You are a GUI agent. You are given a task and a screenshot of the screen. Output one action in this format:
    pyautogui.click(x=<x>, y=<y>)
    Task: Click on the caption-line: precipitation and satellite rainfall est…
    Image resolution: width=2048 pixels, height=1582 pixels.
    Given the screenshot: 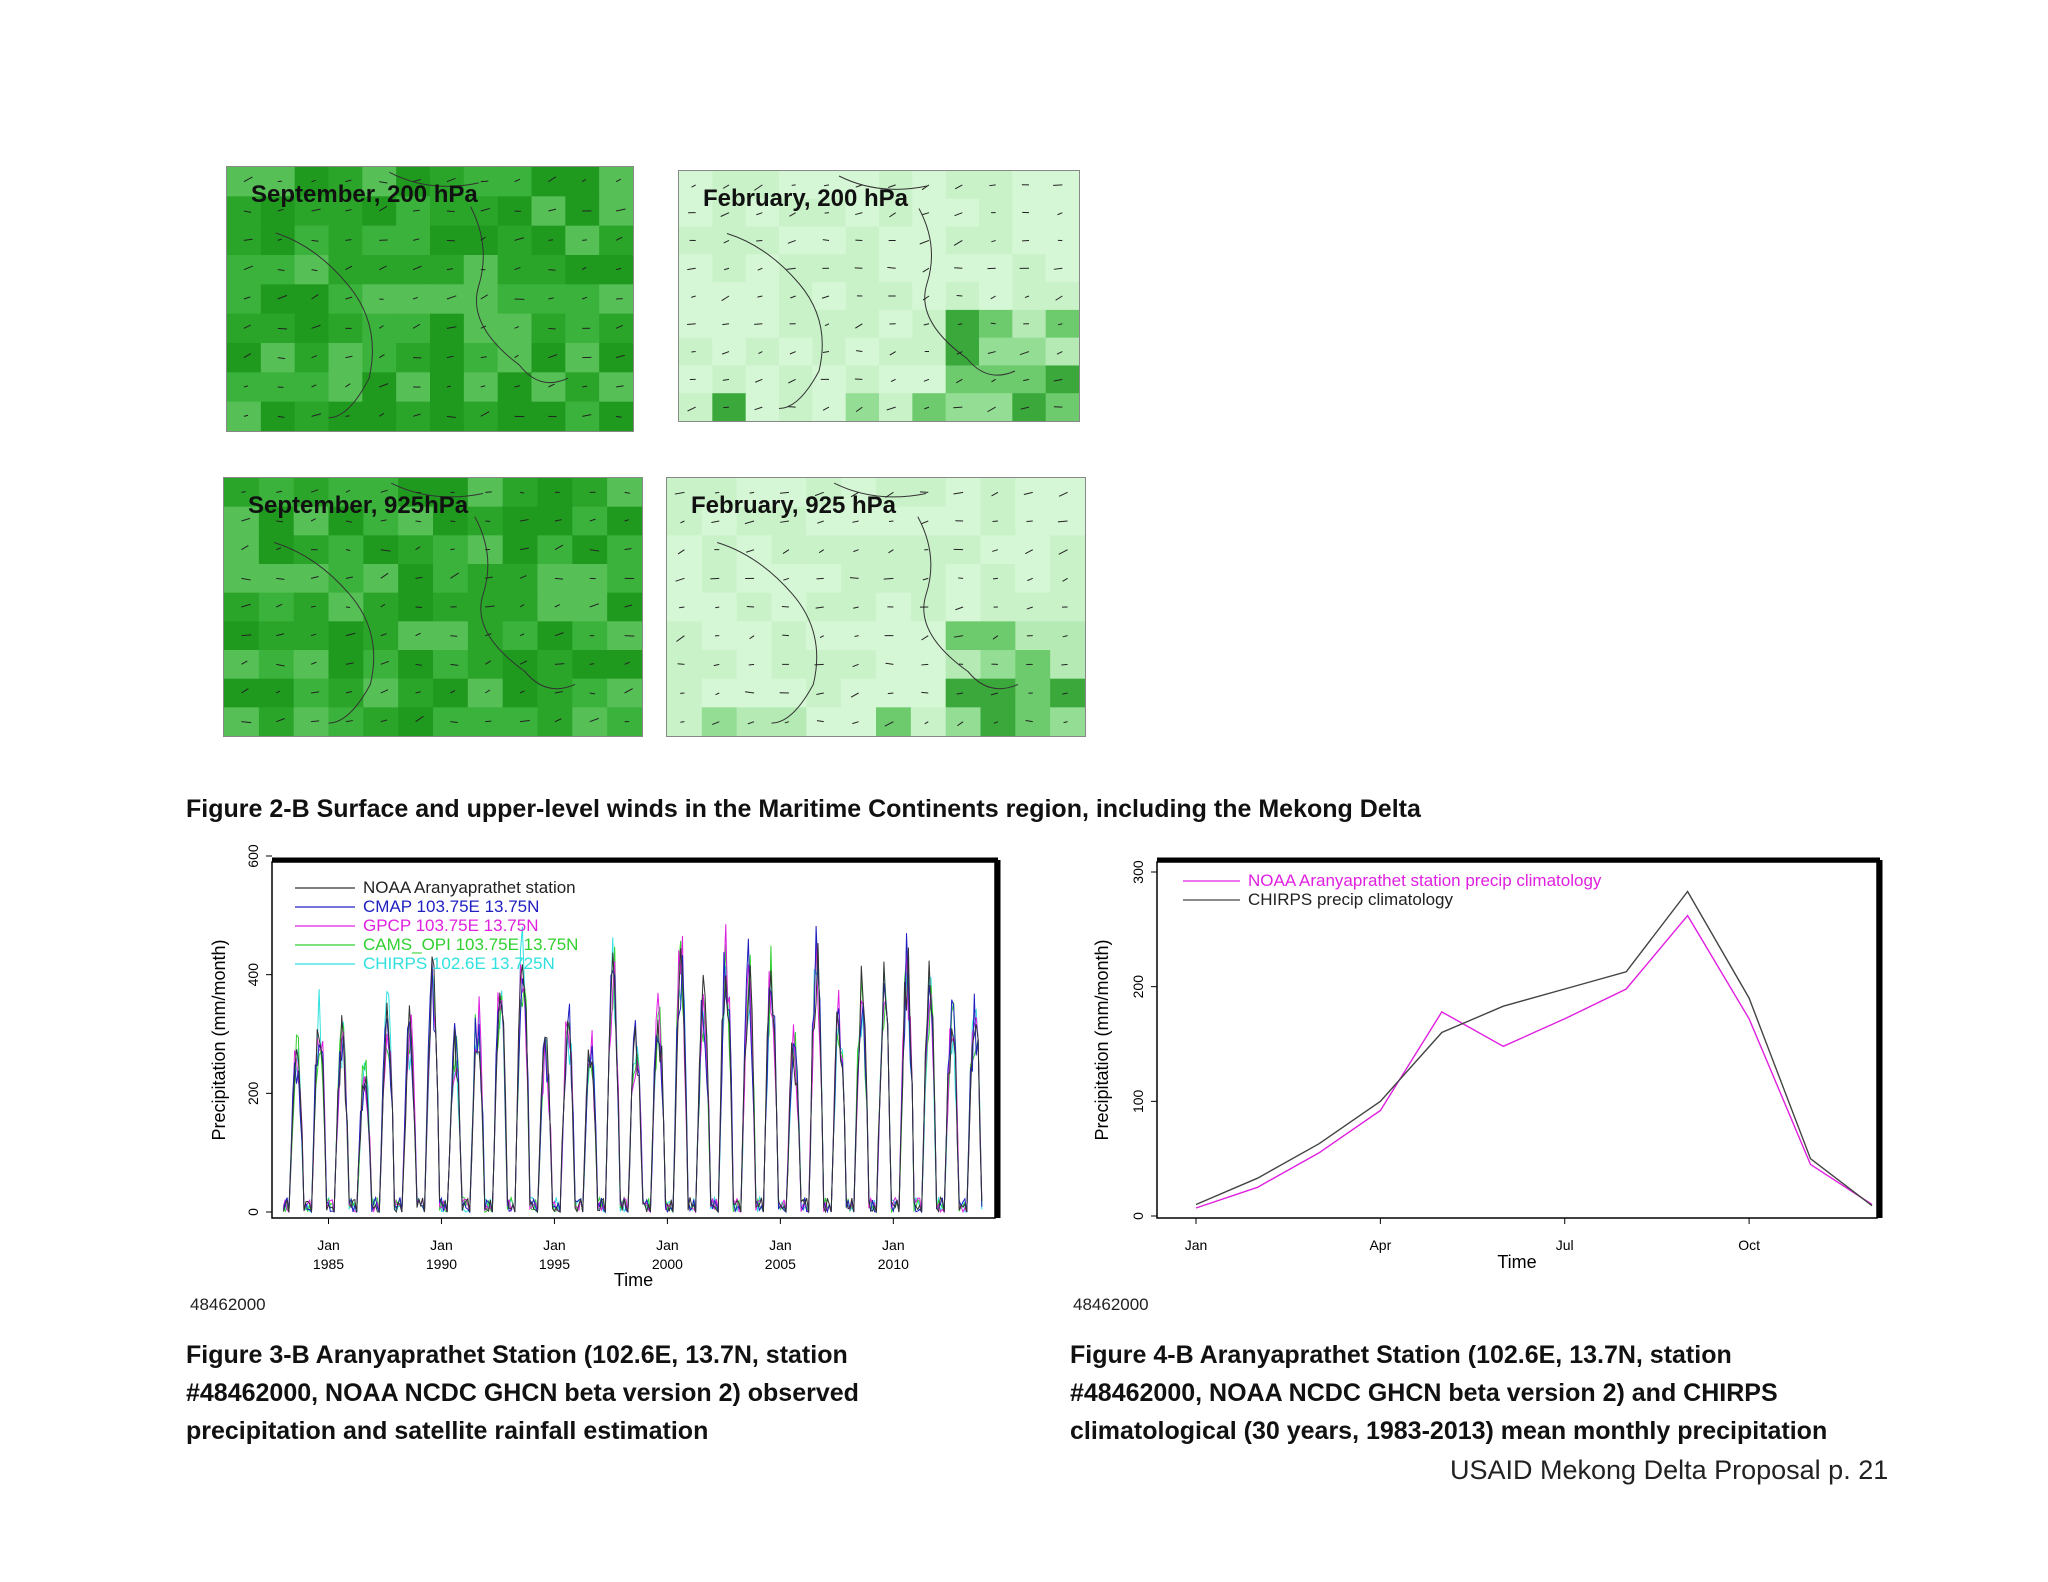 What is the action you would take?
    pyautogui.click(x=447, y=1431)
    